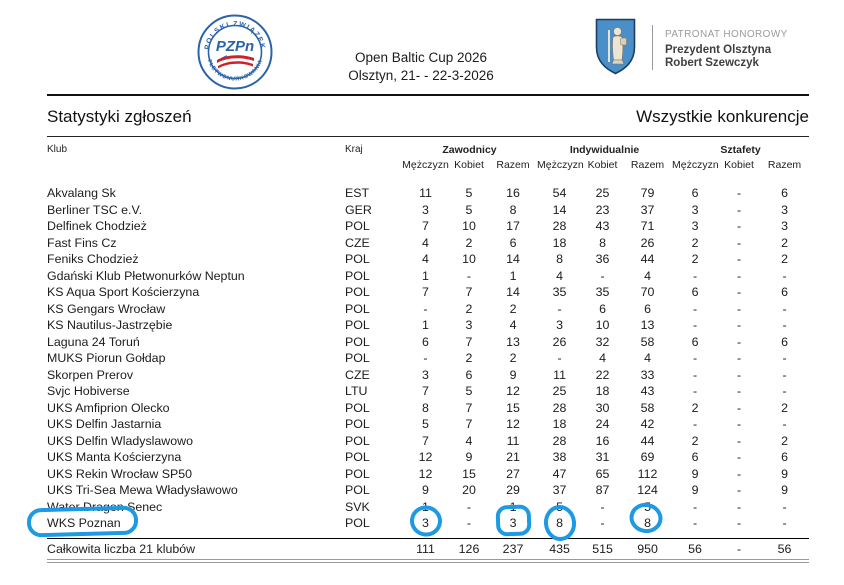 Image resolution: width=844 pixels, height=585 pixels. I want to click on stat-value: 7, so click(469, 407).